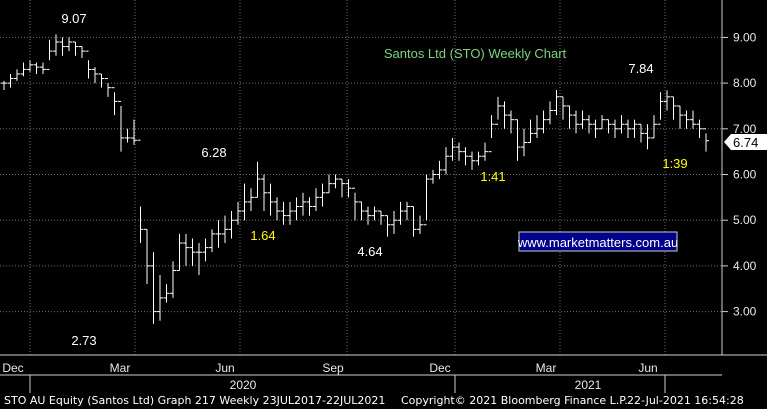 The height and width of the screenshot is (409, 767). What do you see at coordinates (745, 142) in the screenshot?
I see `last-price-marker: 6.74` at bounding box center [745, 142].